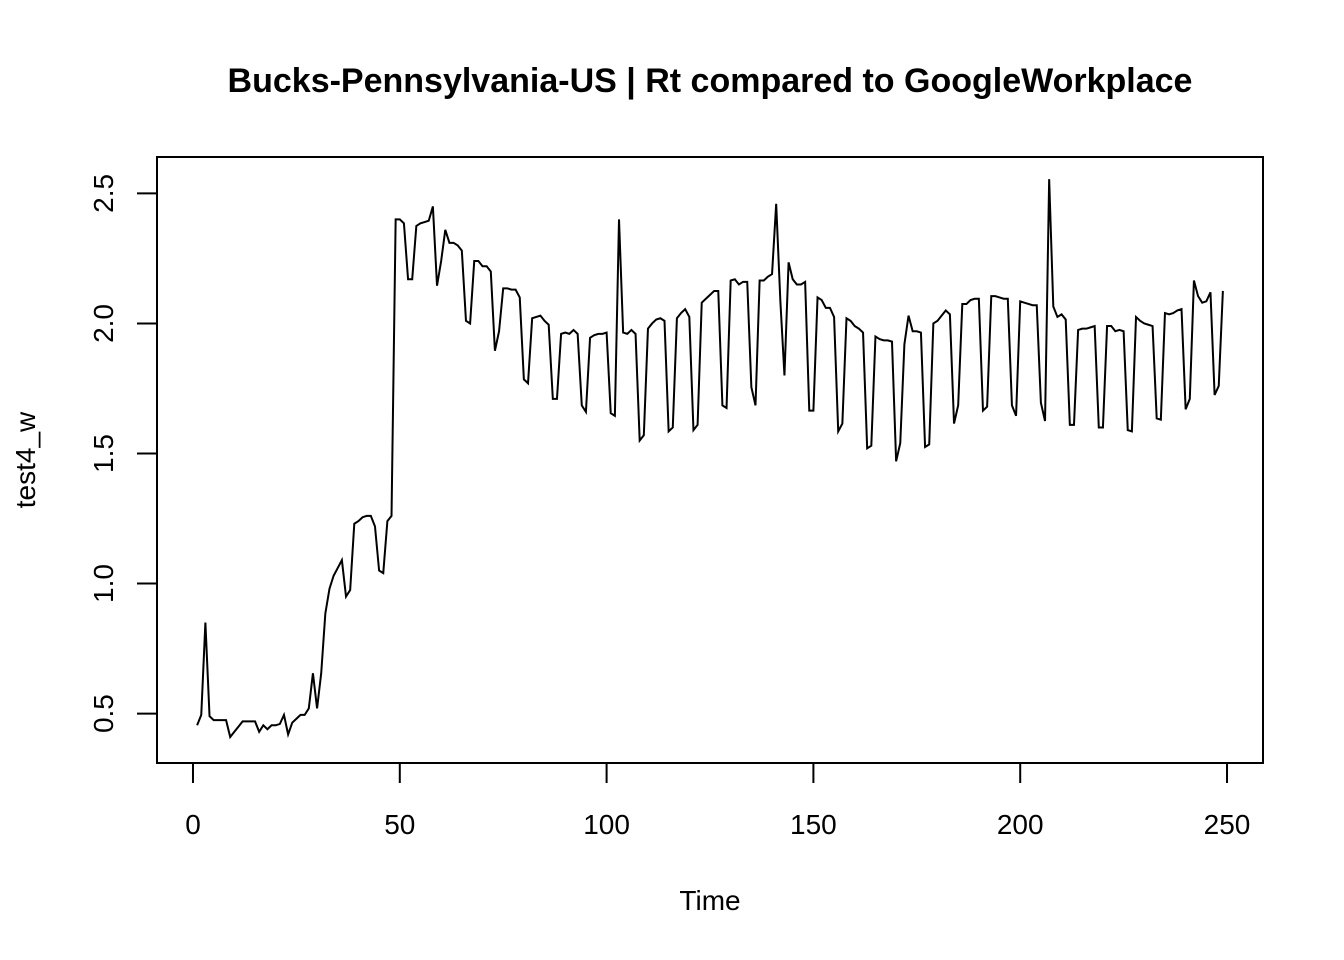  I want to click on y-tick-label: 1.5, so click(103, 453).